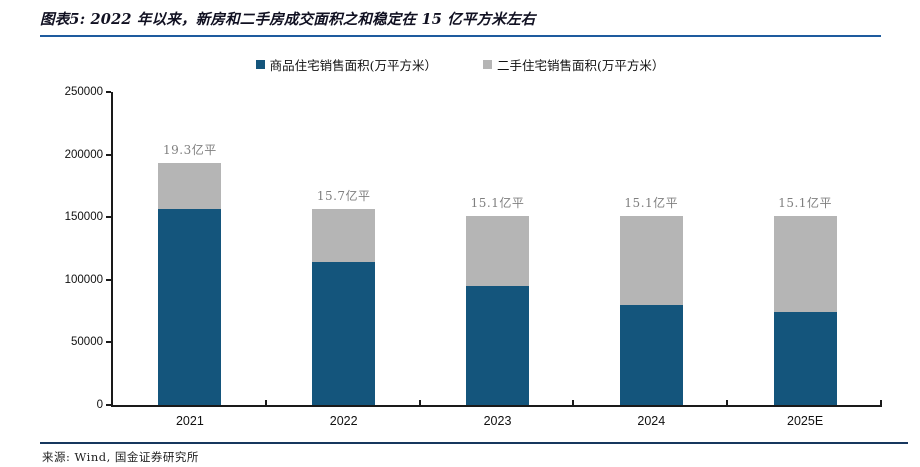 The height and width of the screenshot is (467, 920). I want to click on legend-item-new-home: 商品住宅销售面积(万平方米）, so click(346, 64).